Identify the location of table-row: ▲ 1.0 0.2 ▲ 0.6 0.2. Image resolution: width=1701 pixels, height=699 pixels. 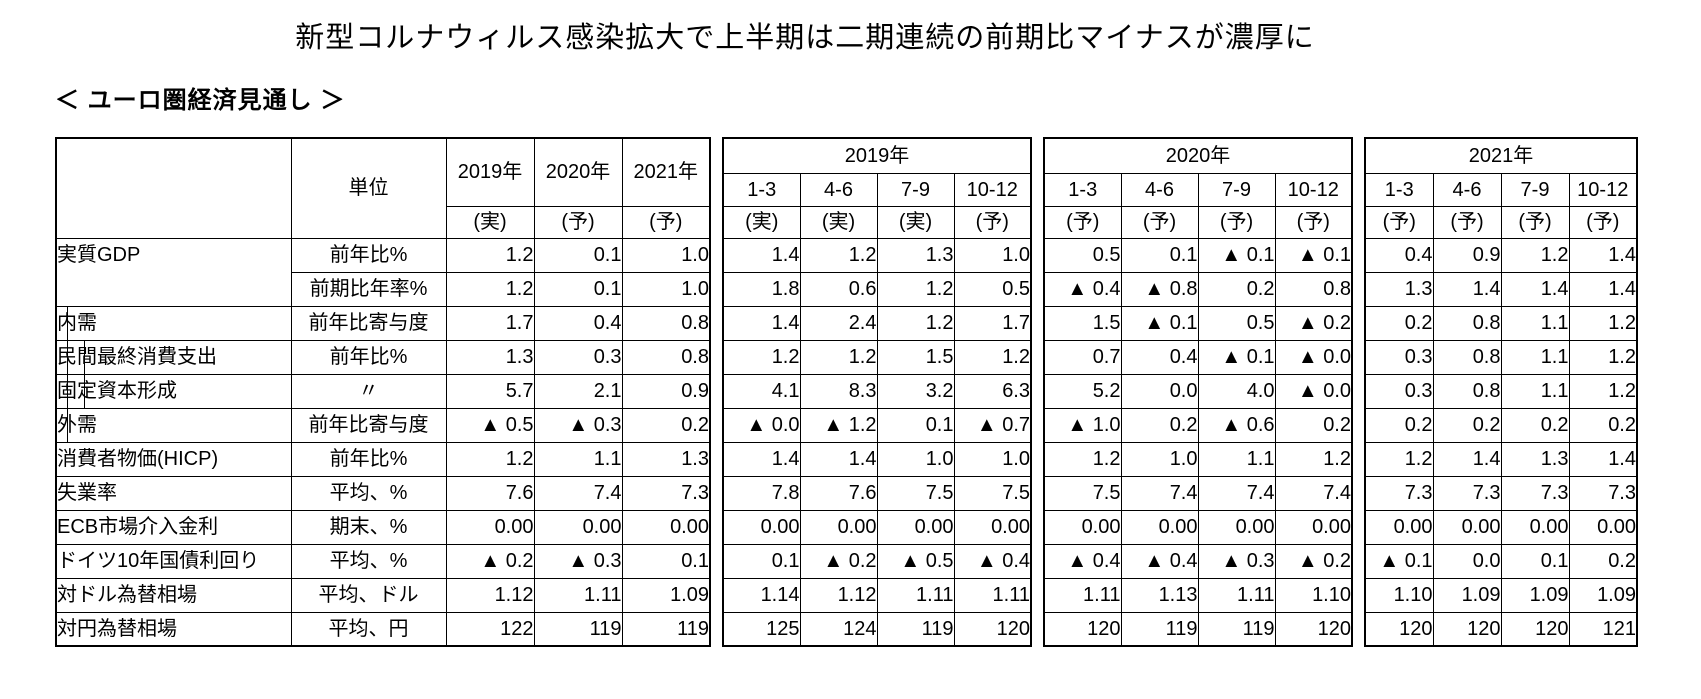
(1198, 425).